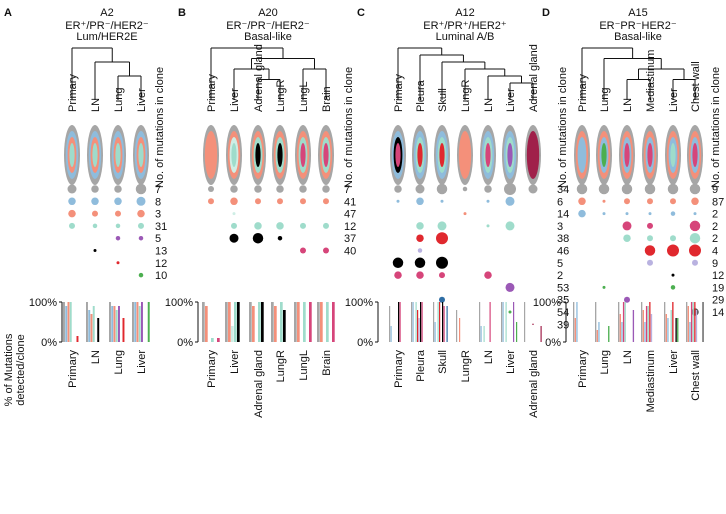 Image resolution: width=726 pixels, height=514 pixels. What do you see at coordinates (119, 100) in the screenshot?
I see `sample-label: Lung` at bounding box center [119, 100].